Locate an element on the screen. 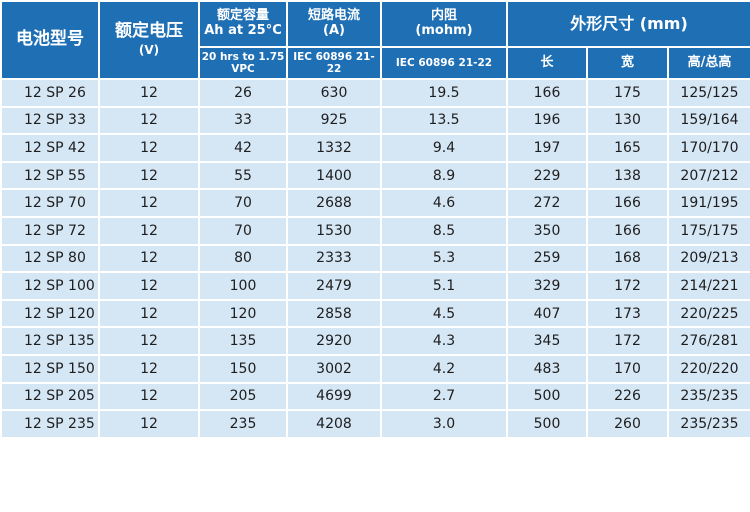 The height and width of the screenshot is (512, 750). table-row: 12 SP 205 12 205 4699 2.7 500 226 235/235 is located at coordinates (375, 396).